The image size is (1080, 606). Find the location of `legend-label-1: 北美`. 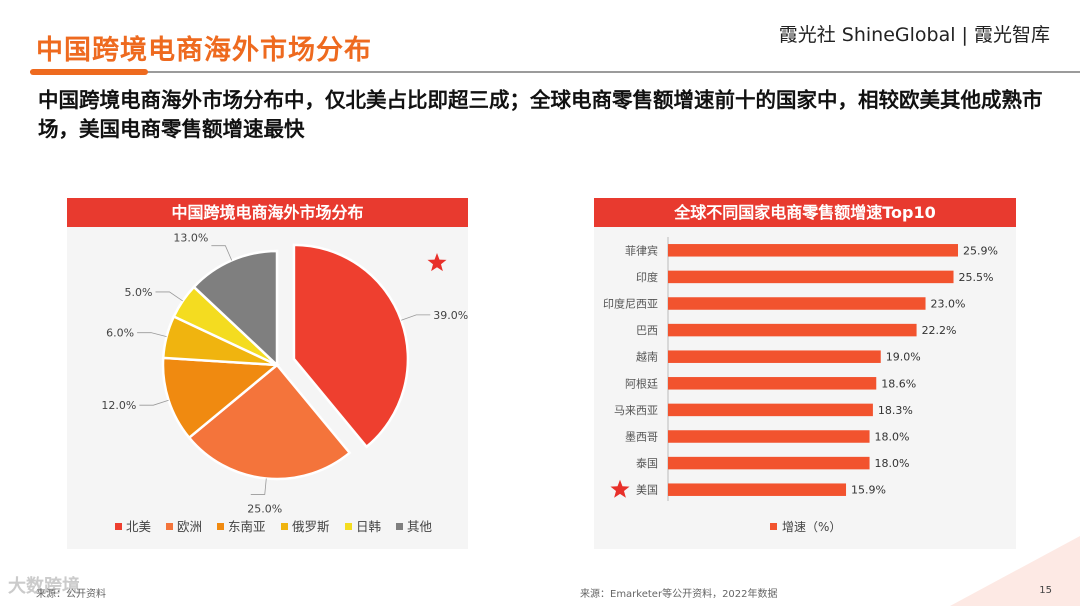

legend-label-1: 北美 is located at coordinates (138, 526).